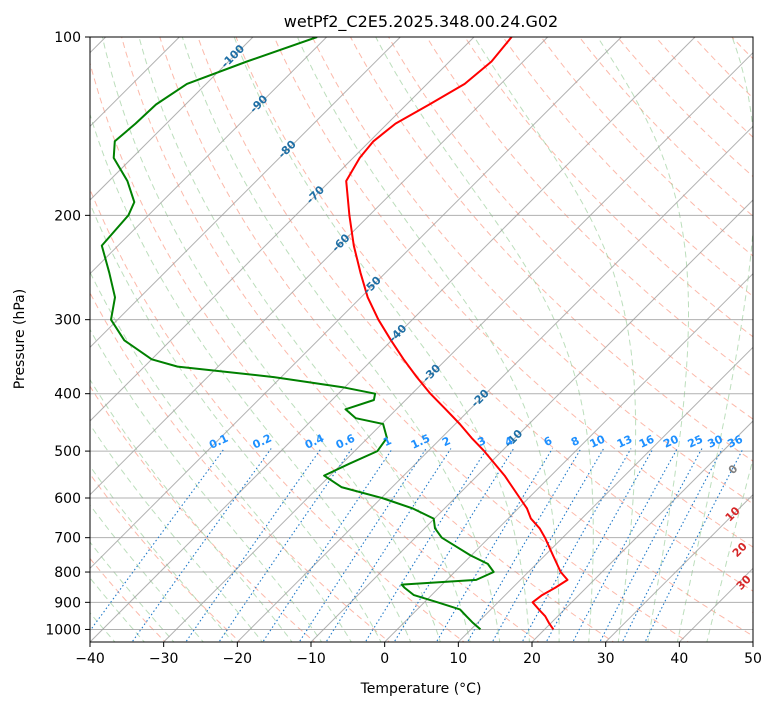  What do you see at coordinates (758, 612) in the screenshot?
I see `dry-adiabat-label: 40` at bounding box center [758, 612].